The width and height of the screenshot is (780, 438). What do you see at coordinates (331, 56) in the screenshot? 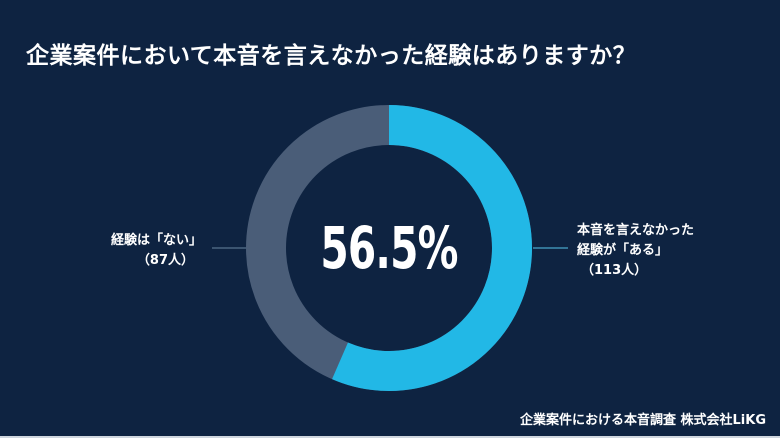
I see `chart-title: 企業案件において本音を言えなかった経験はありますか？` at bounding box center [331, 56].